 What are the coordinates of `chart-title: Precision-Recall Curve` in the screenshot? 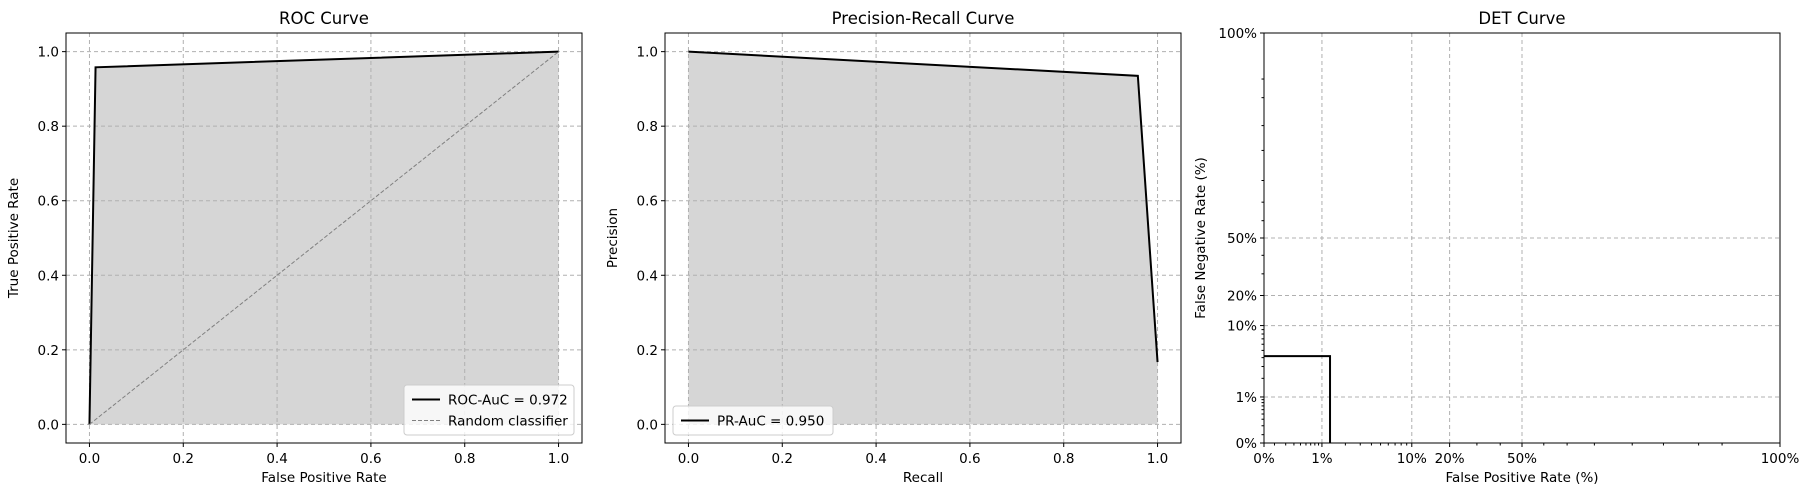 It's located at (923, 18).